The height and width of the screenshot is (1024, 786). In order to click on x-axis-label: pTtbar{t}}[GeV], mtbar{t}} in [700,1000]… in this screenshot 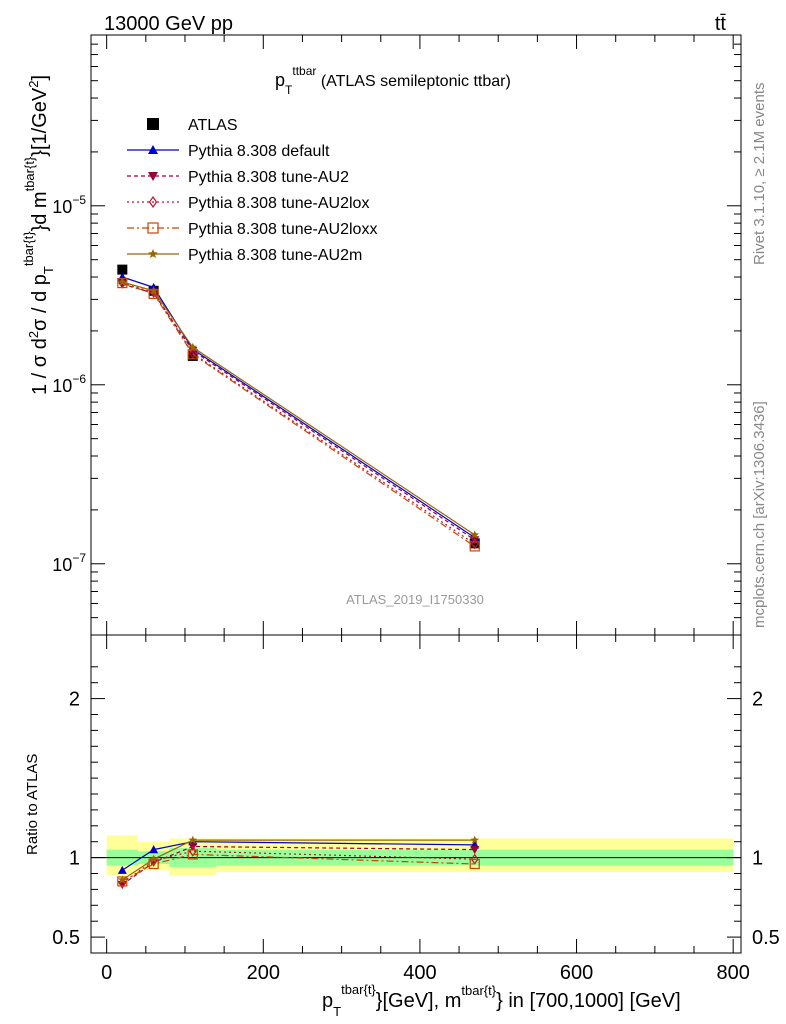, I will do `click(501, 1000)`.